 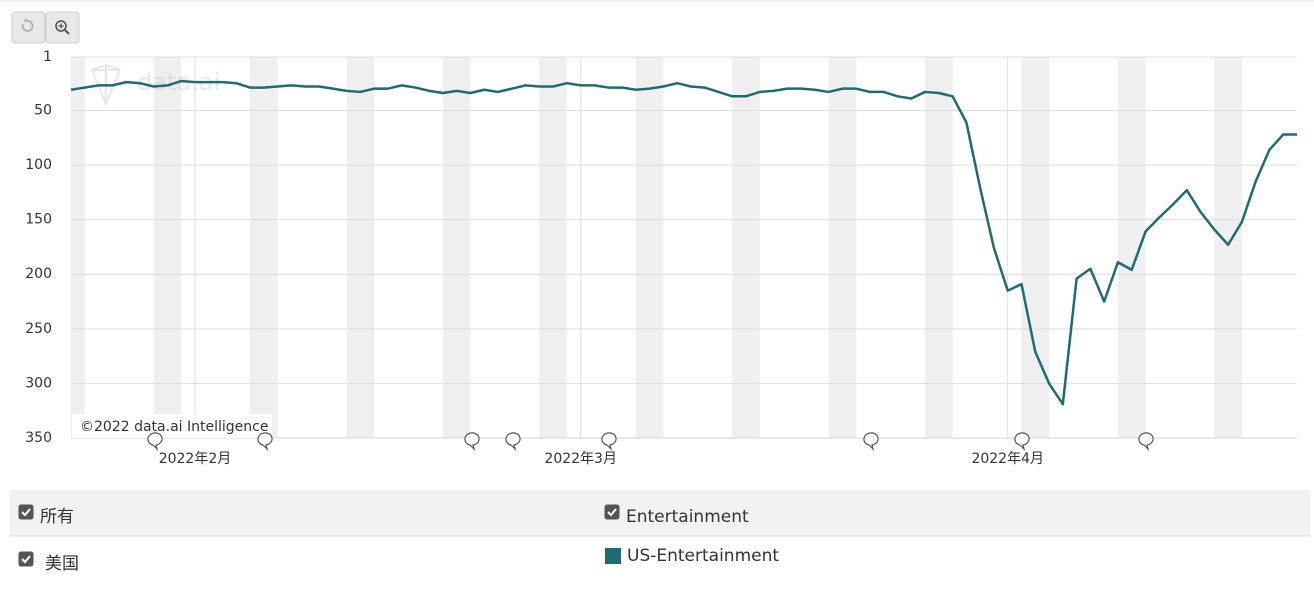 What do you see at coordinates (1007, 459) in the screenshot?
I see `x-tick-label: 2022年4月` at bounding box center [1007, 459].